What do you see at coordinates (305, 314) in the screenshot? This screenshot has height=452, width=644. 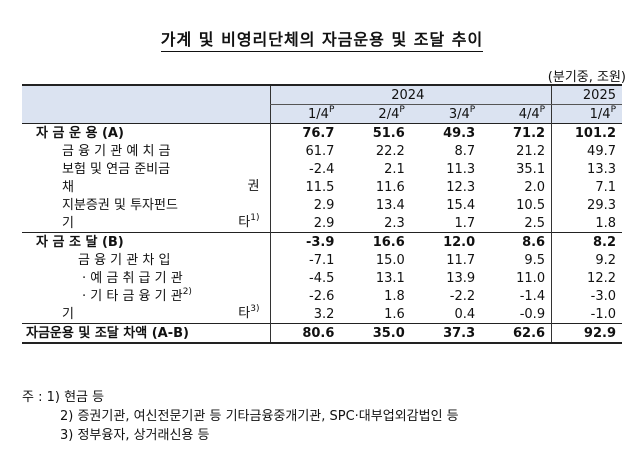 I see `table-cell: 3.2` at bounding box center [305, 314].